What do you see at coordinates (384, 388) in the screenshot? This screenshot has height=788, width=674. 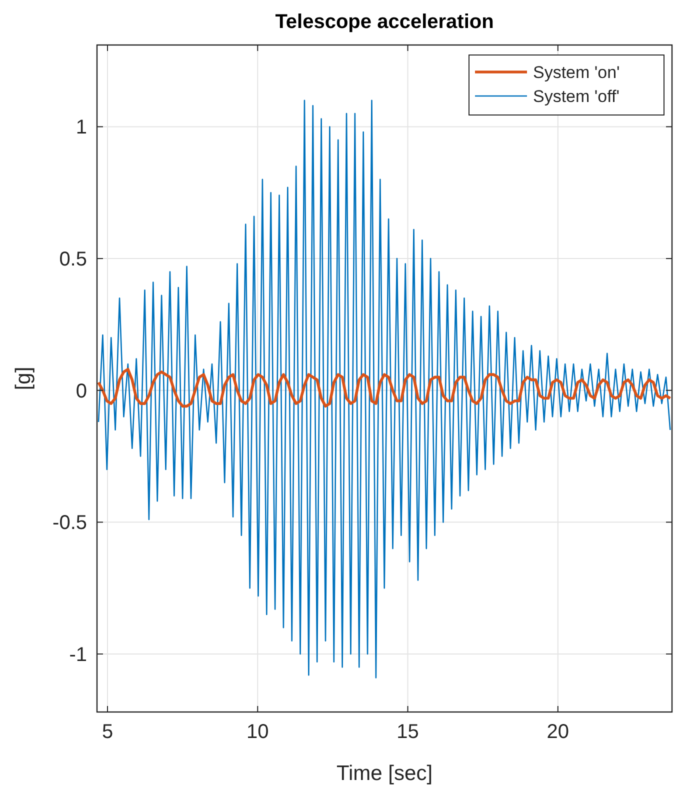 I see `line-series` at bounding box center [384, 388].